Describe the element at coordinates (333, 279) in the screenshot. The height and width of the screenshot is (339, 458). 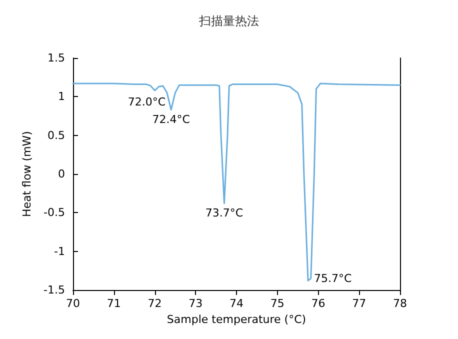
I see `annotation: 75.7°C` at that location.